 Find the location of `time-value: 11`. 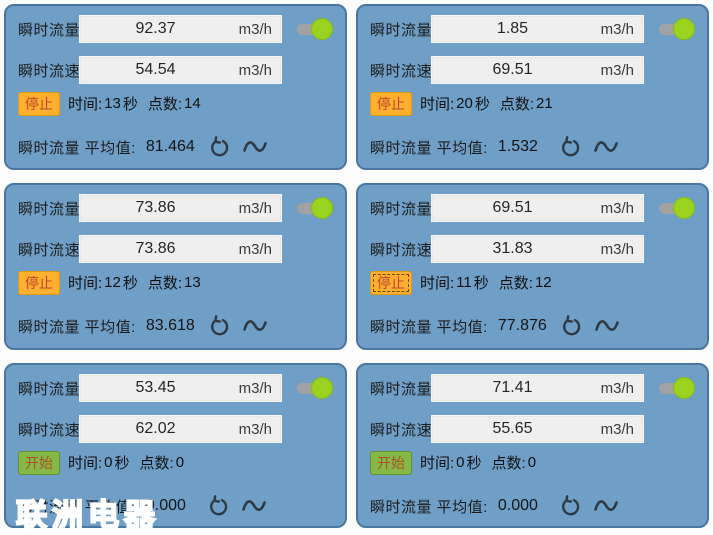

time-value: 11 is located at coordinates (464, 282).